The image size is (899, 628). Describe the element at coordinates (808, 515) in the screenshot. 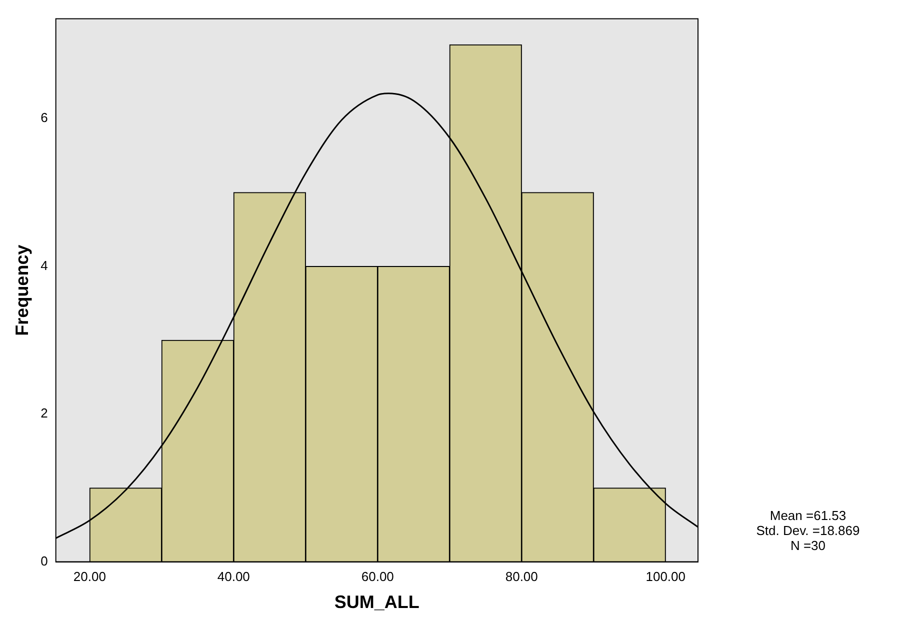

I see `text: Mean =61.53` at that location.